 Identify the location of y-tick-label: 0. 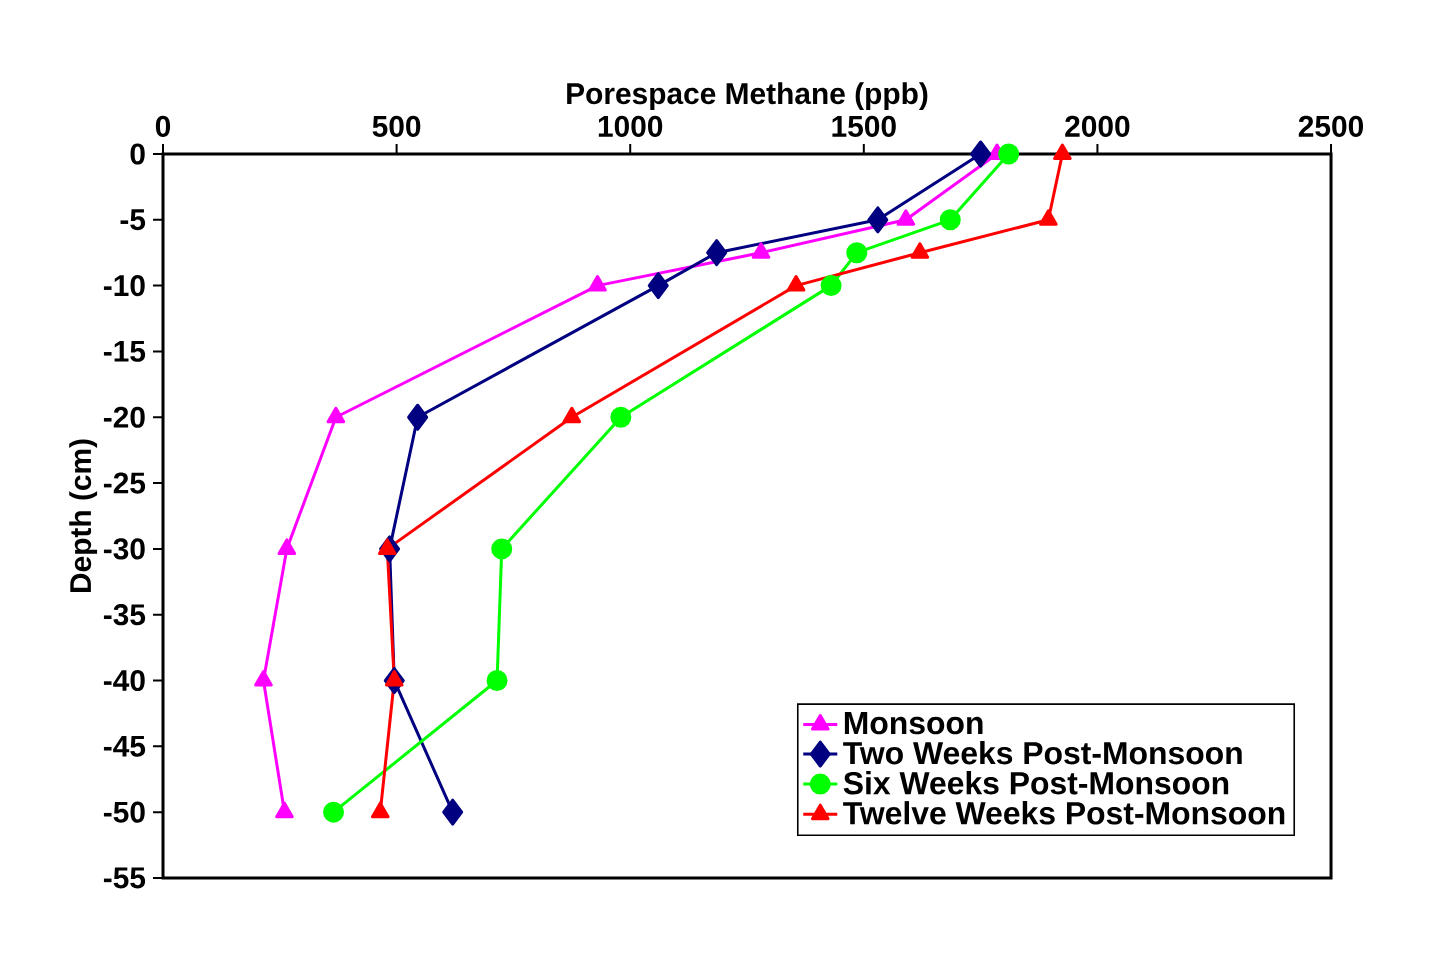
(137, 154).